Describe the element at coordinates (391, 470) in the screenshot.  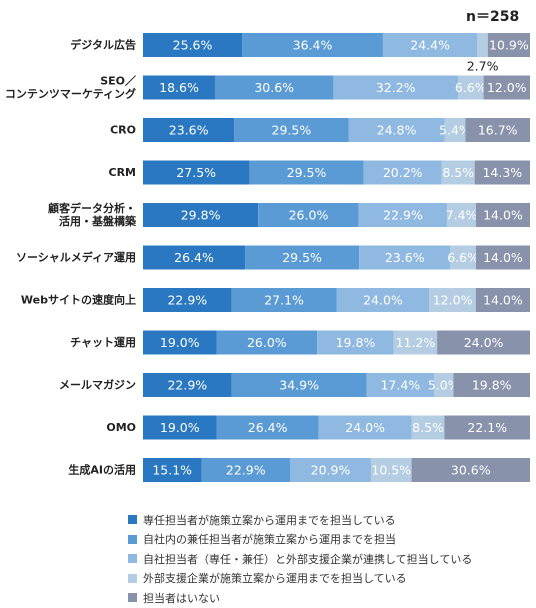
I see `data-label: 10.5%` at that location.